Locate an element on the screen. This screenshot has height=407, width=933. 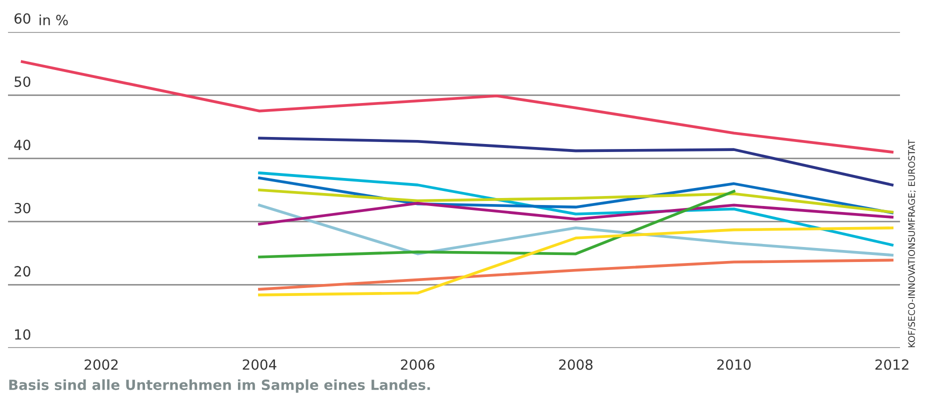
x-tick-label: 2012 is located at coordinates (891, 364).